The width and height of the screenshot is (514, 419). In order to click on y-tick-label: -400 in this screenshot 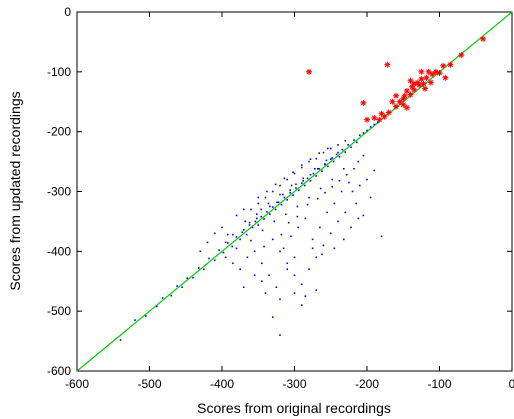, I will do `click(59, 251)`.